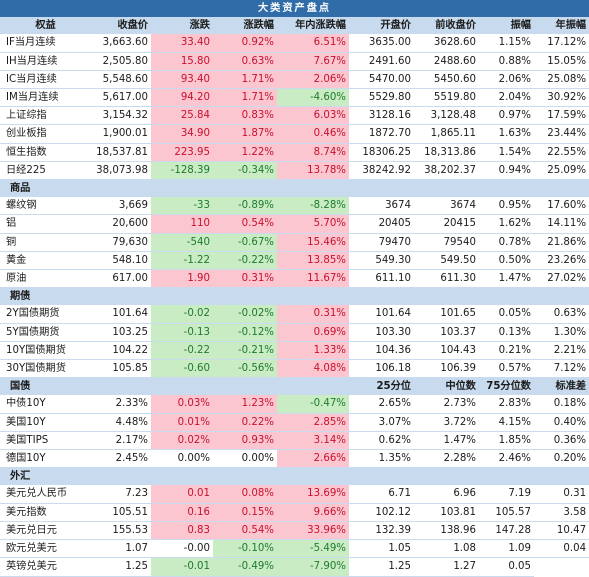 This screenshot has width=589, height=577. I want to click on change-cell: 93.40, so click(182, 80).